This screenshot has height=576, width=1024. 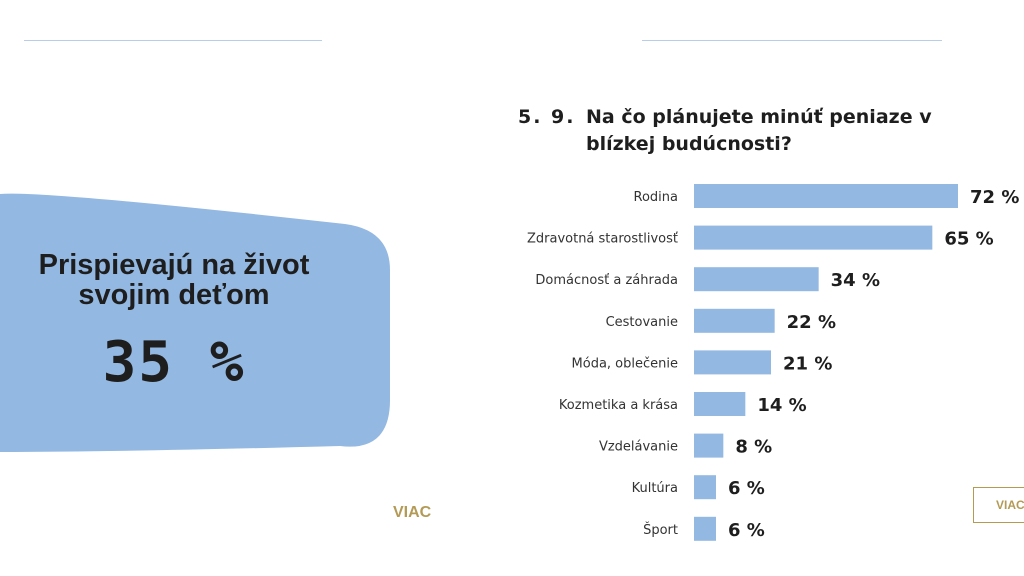 What do you see at coordinates (638, 447) in the screenshot?
I see `category-label: Vzdelávanie` at bounding box center [638, 447].